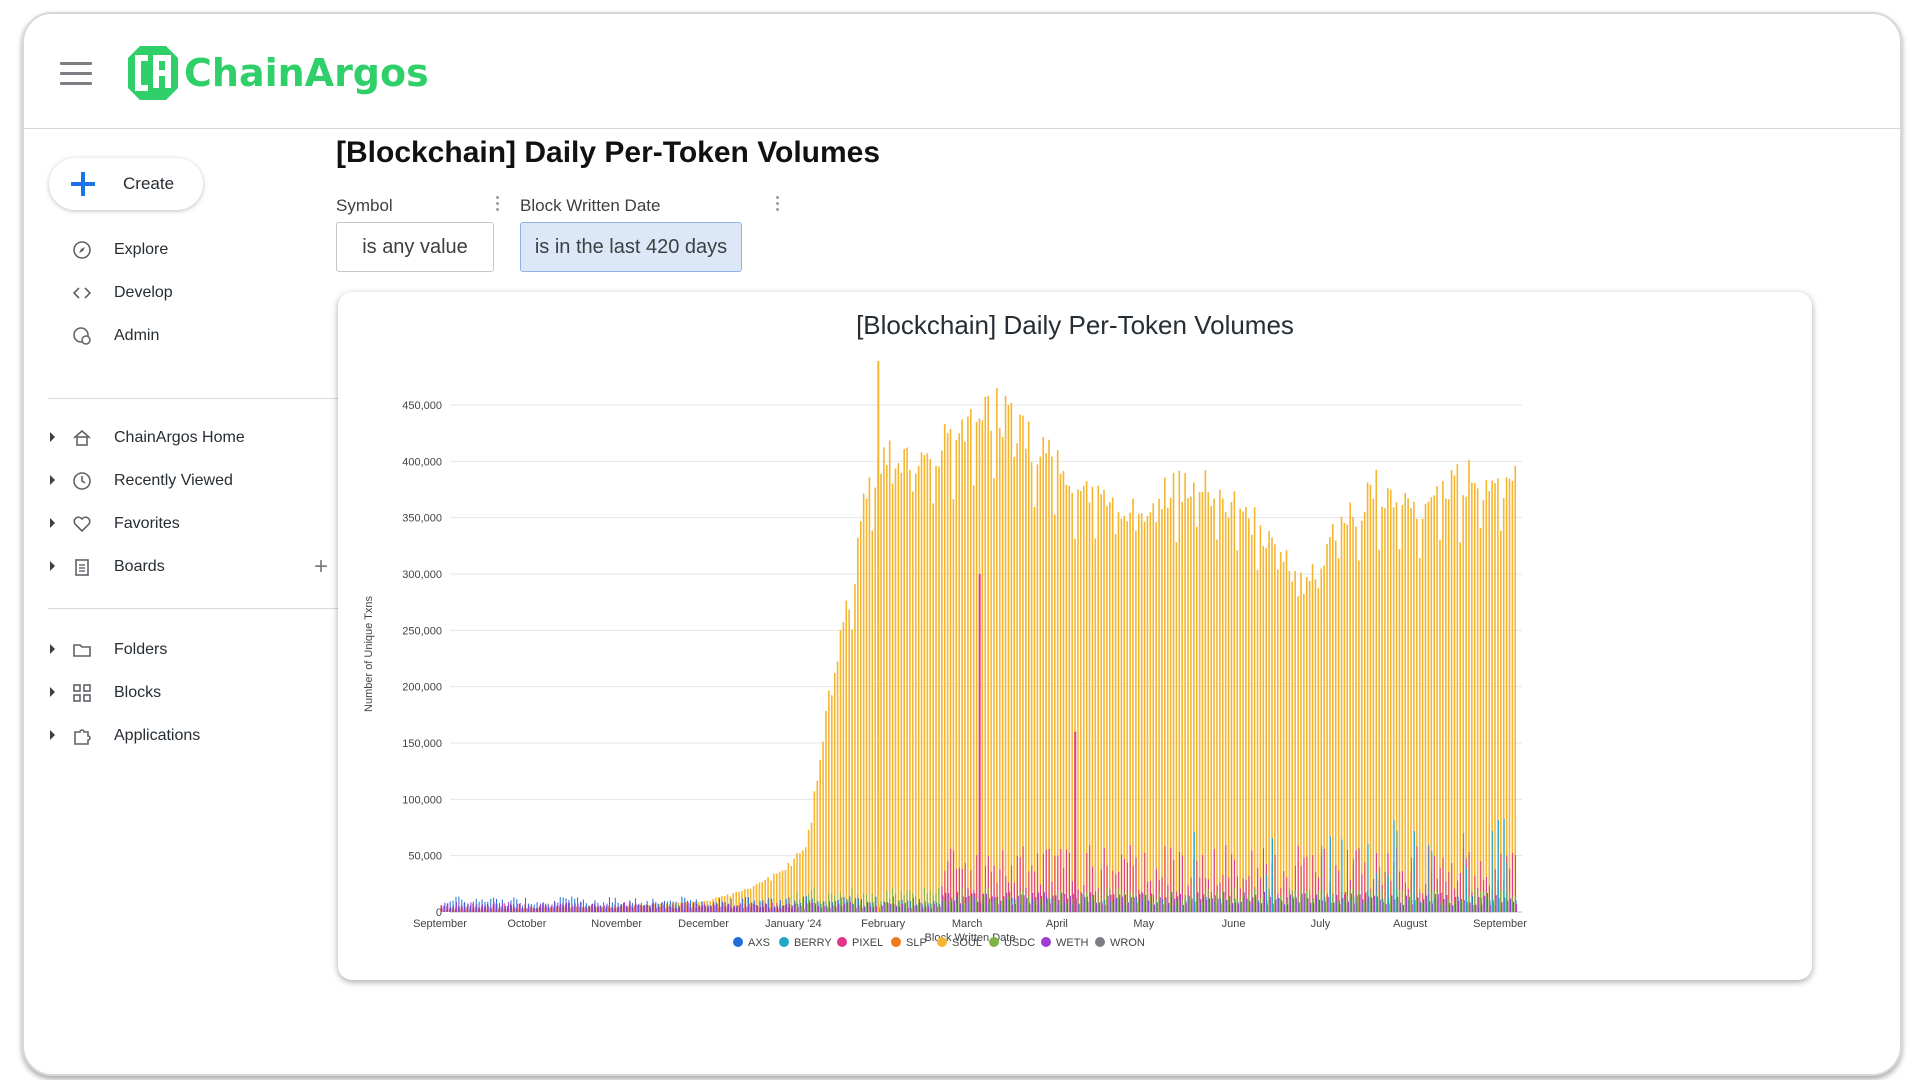  Describe the element at coordinates (174, 524) in the screenshot. I see `nav-favorites: Favorites` at that location.